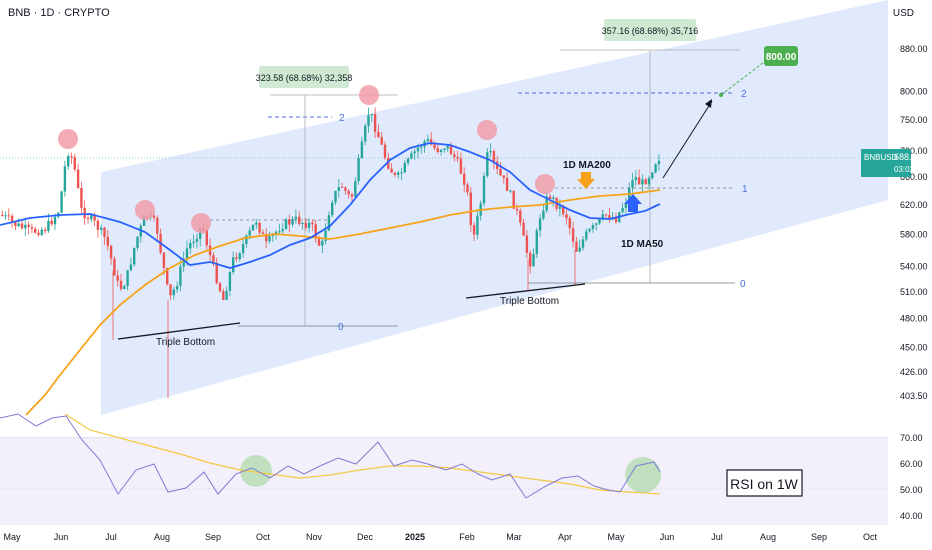 The image size is (932, 550). Describe the element at coordinates (213, 537) in the screenshot. I see `time-tick-label: Sep` at that location.